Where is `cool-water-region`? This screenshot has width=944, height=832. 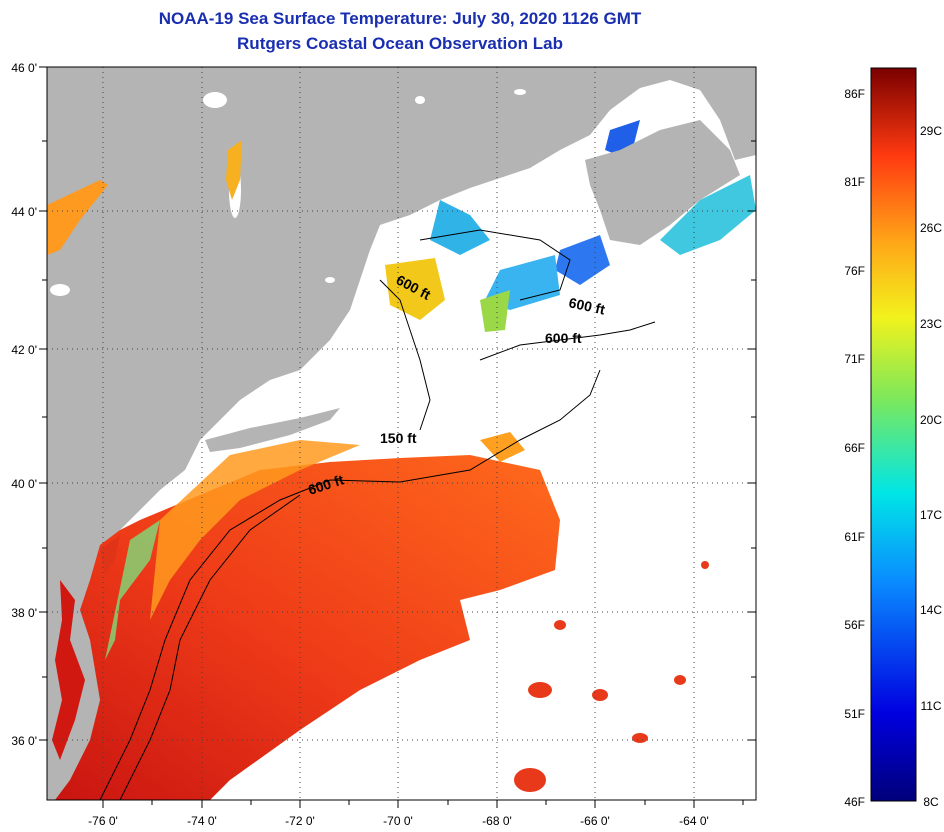
cool-water-region is located at coordinates (582, 260).